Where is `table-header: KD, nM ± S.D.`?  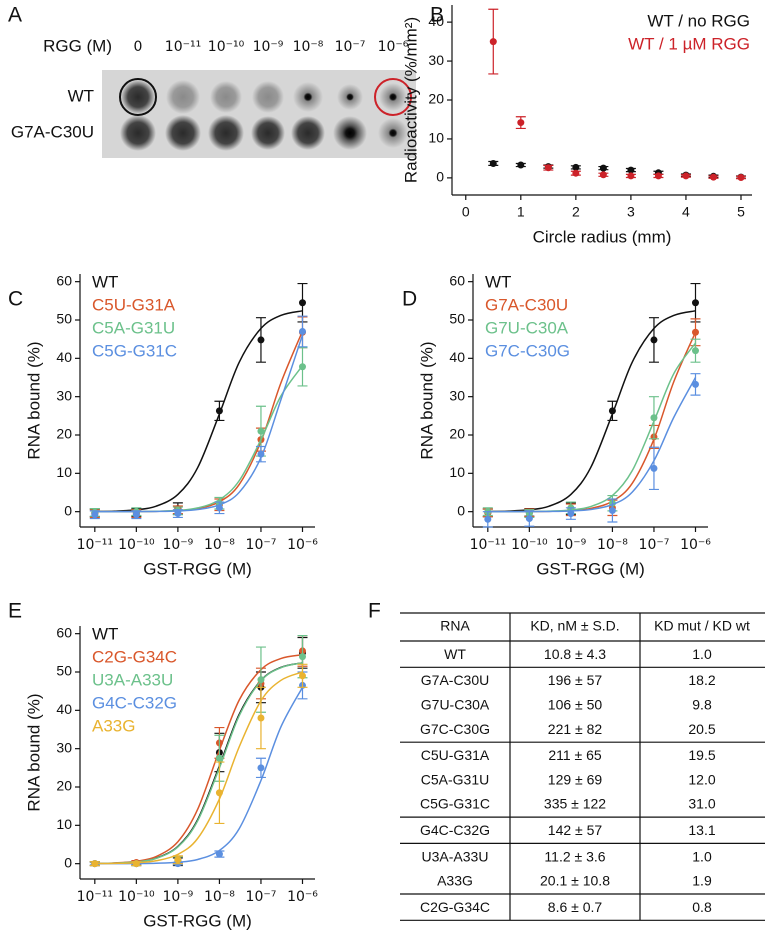
table-header: KD, nM ± S.D. is located at coordinates (574, 626).